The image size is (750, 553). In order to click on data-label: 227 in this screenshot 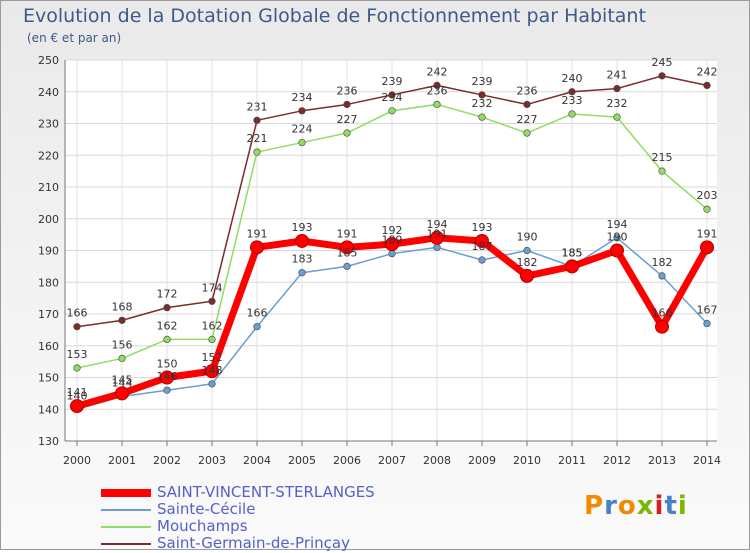, I will do `click(527, 119)`.